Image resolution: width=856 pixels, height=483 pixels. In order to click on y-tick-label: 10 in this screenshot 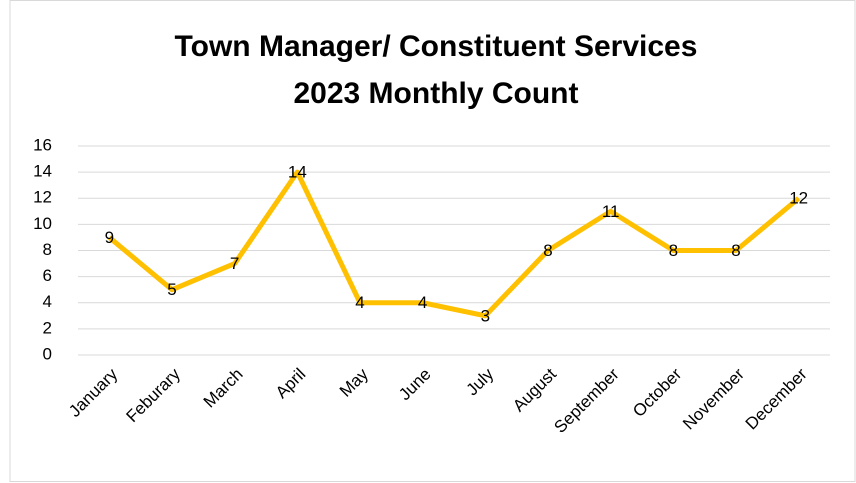, I will do `click(42, 223)`.